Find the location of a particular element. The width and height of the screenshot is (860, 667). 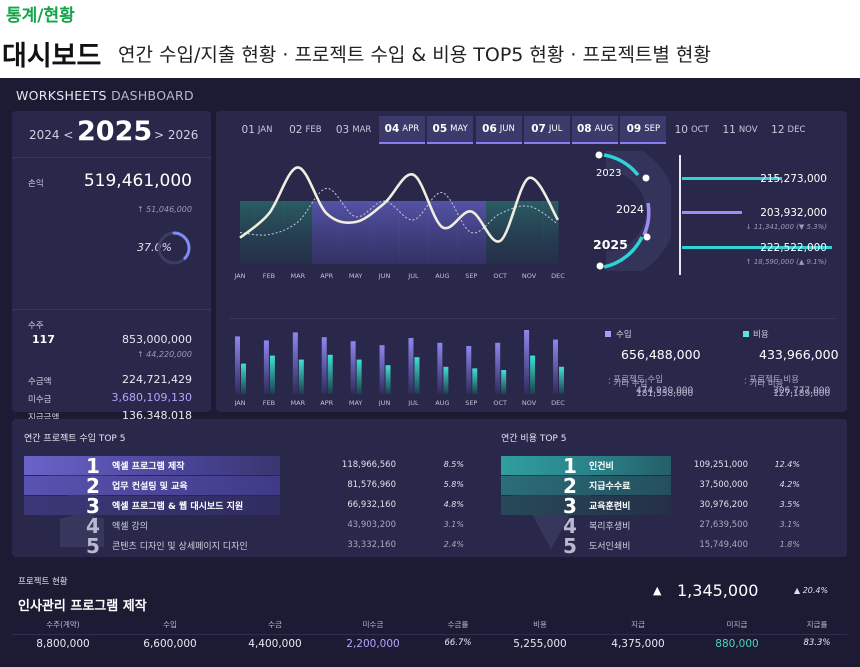

project-col-value: 66.7% is located at coordinates (458, 643).